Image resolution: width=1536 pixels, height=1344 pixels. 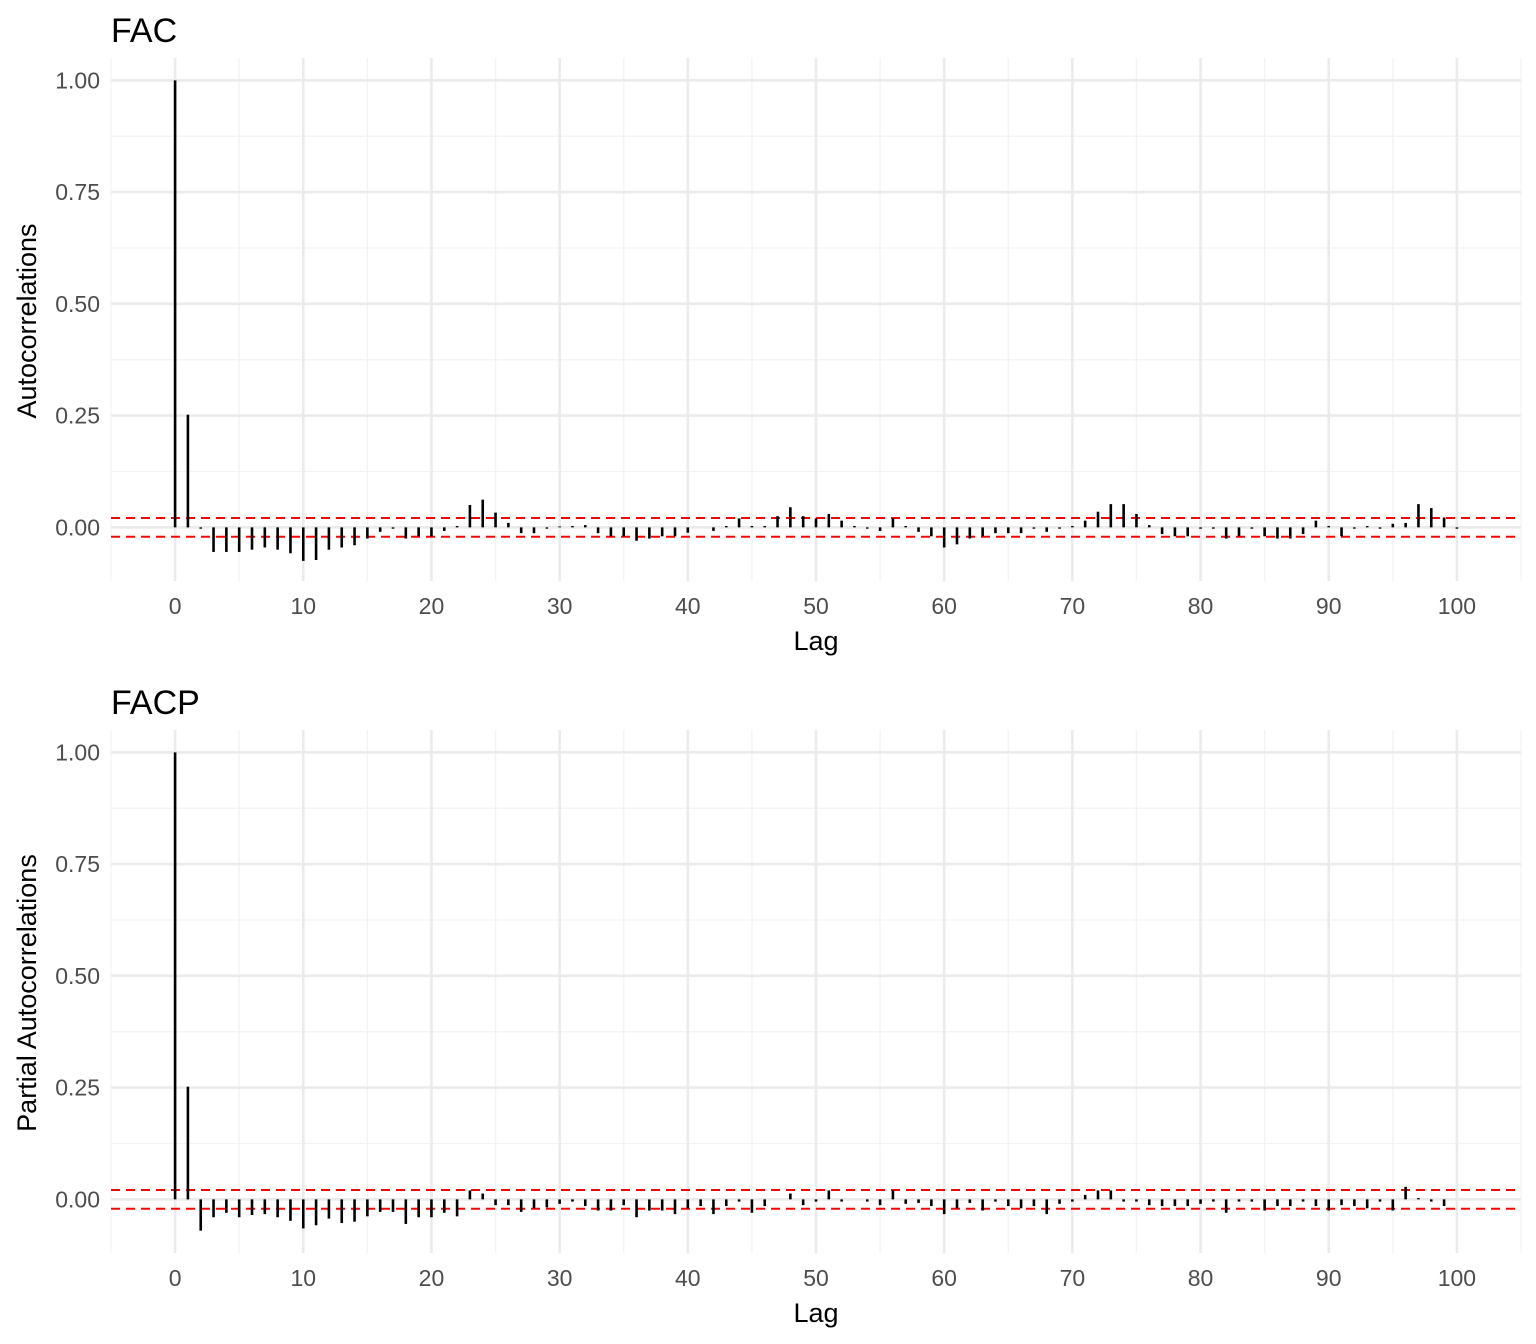 What do you see at coordinates (1457, 606) in the screenshot?
I see `fac-x-tick-label: 100` at bounding box center [1457, 606].